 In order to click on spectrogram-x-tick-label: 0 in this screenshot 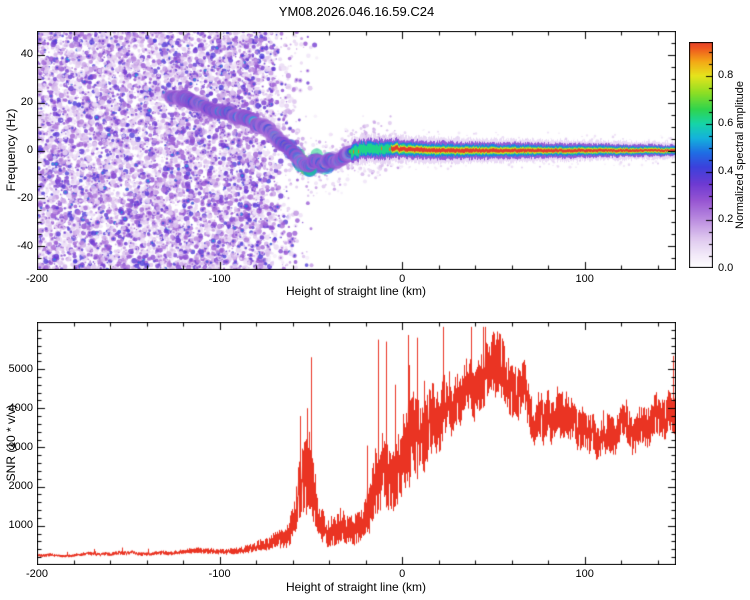, I will do `click(402, 279)`.